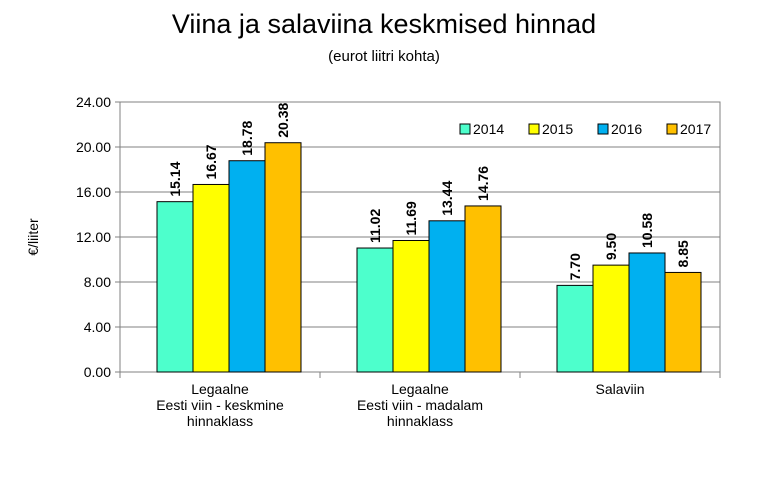  What do you see at coordinates (384, 56) in the screenshot?
I see `chart-subtitle: (eurot liitri kohta)` at bounding box center [384, 56].